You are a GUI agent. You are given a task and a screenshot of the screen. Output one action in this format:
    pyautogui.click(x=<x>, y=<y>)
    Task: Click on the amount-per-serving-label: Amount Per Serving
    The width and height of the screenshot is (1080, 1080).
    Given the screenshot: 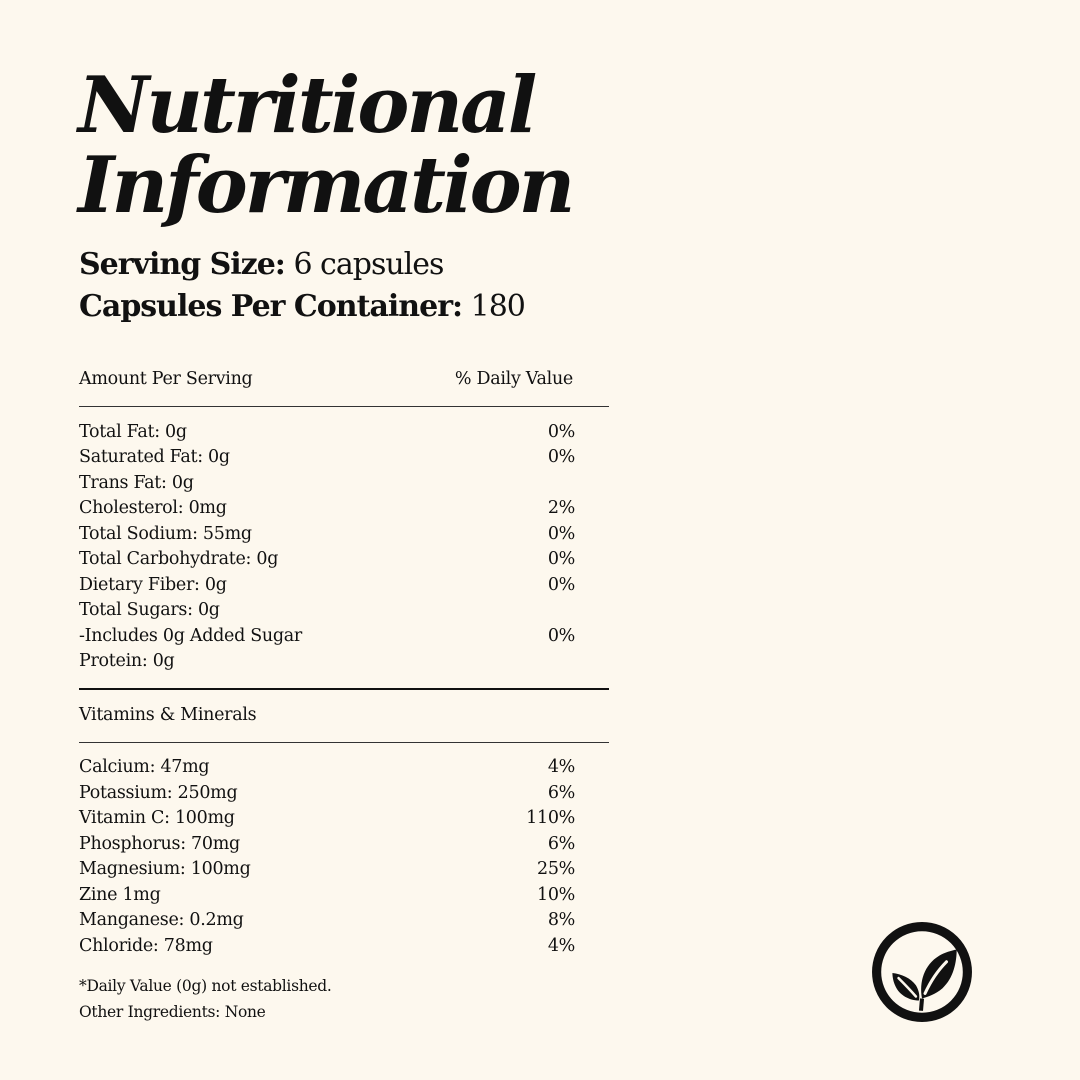 What is the action you would take?
    pyautogui.click(x=166, y=379)
    